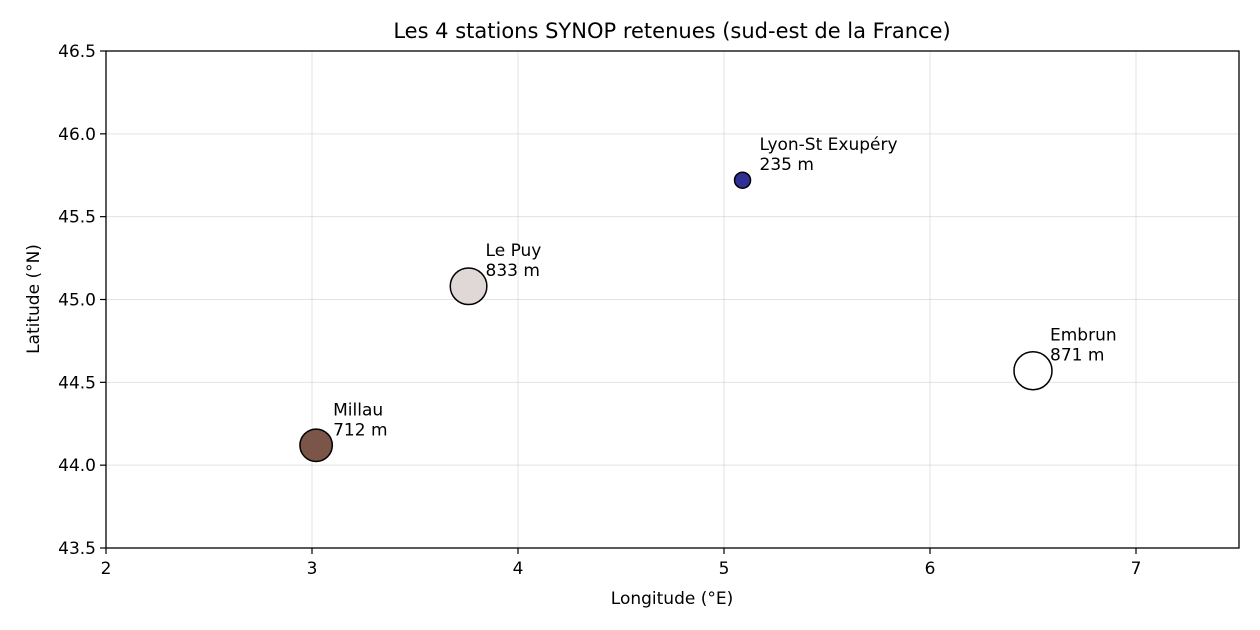 This screenshot has height=630, width=1260. What do you see at coordinates (360, 430) in the screenshot?
I see `station-altitude-label: 712 m` at bounding box center [360, 430].